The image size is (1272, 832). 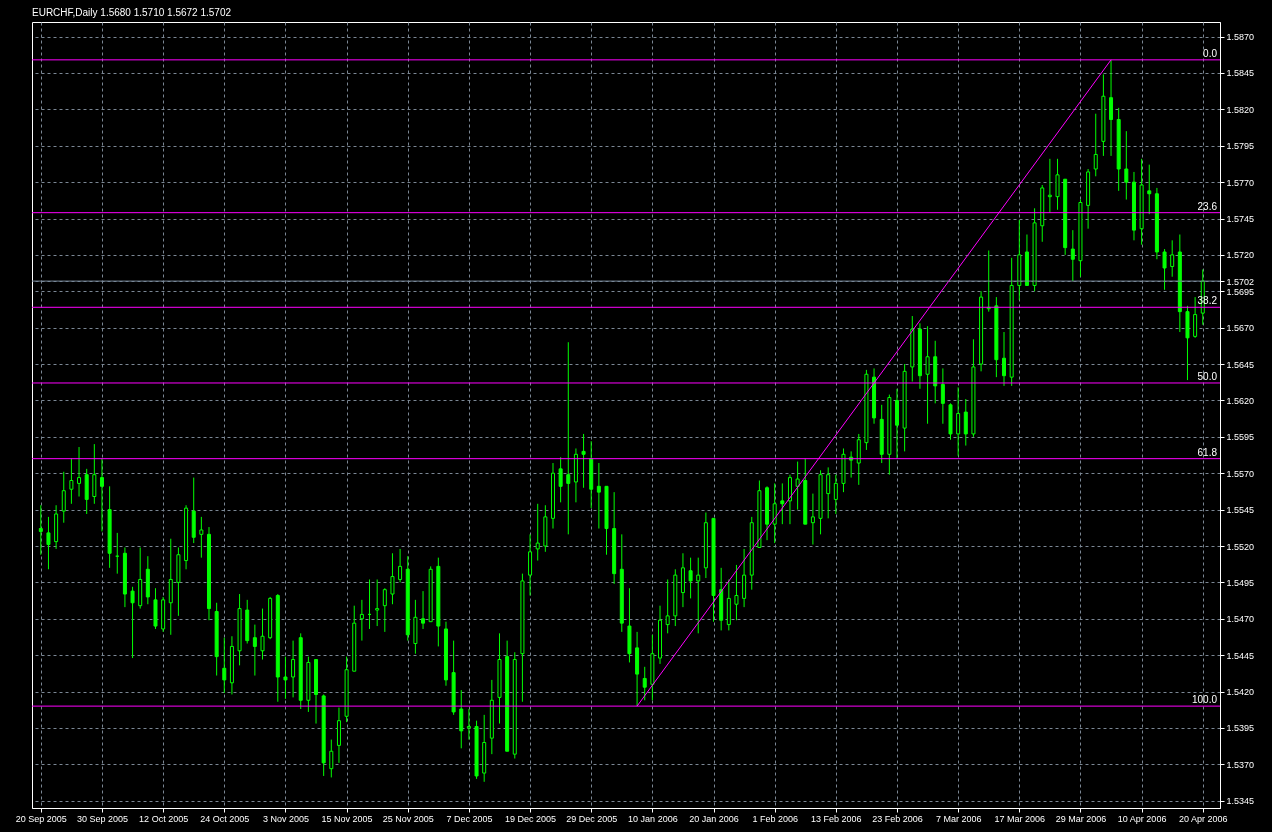 What do you see at coordinates (469, 818) in the screenshot?
I see `x-tick-label: 7 Dec 2005` at bounding box center [469, 818].